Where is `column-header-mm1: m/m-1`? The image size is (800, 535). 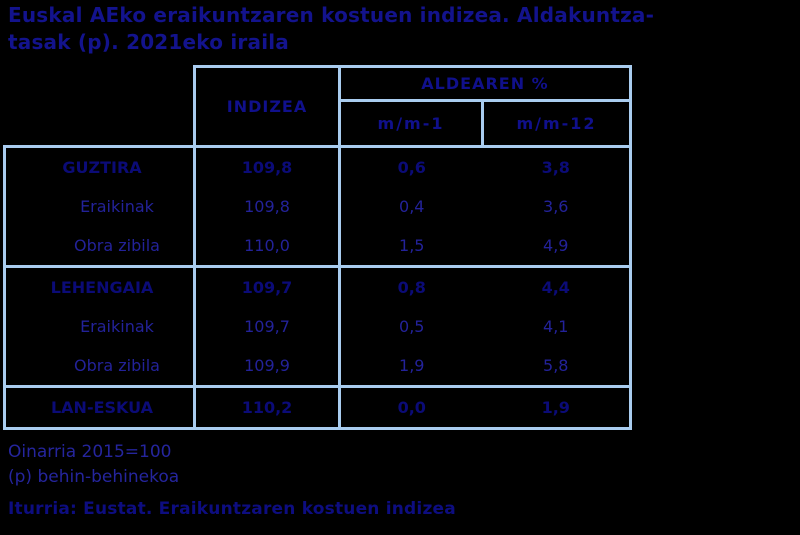
column-header-mm1: m/m-1 is located at coordinates (411, 123).